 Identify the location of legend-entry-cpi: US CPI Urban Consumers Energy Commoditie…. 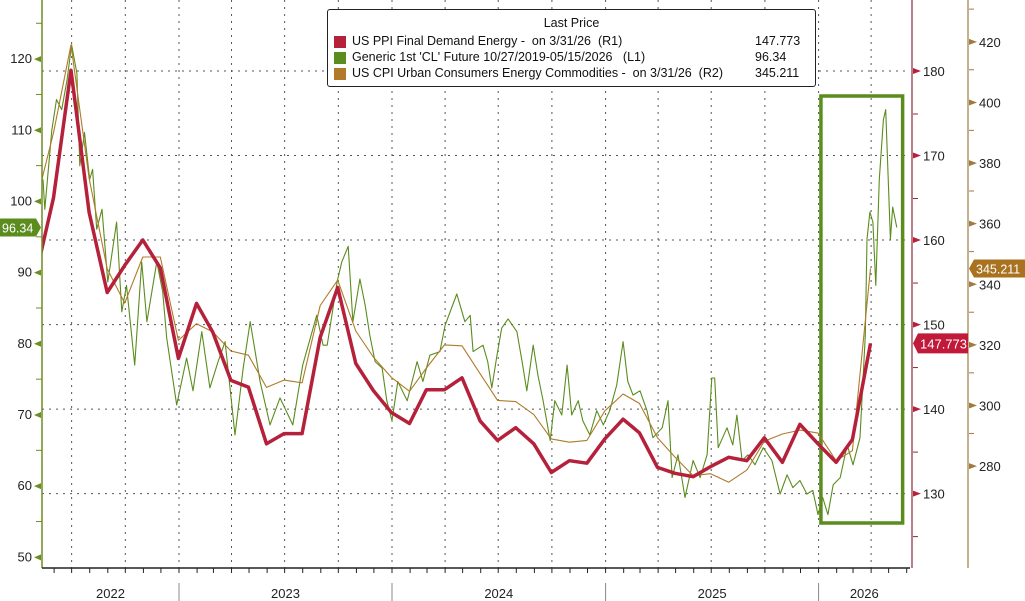
(571, 74).